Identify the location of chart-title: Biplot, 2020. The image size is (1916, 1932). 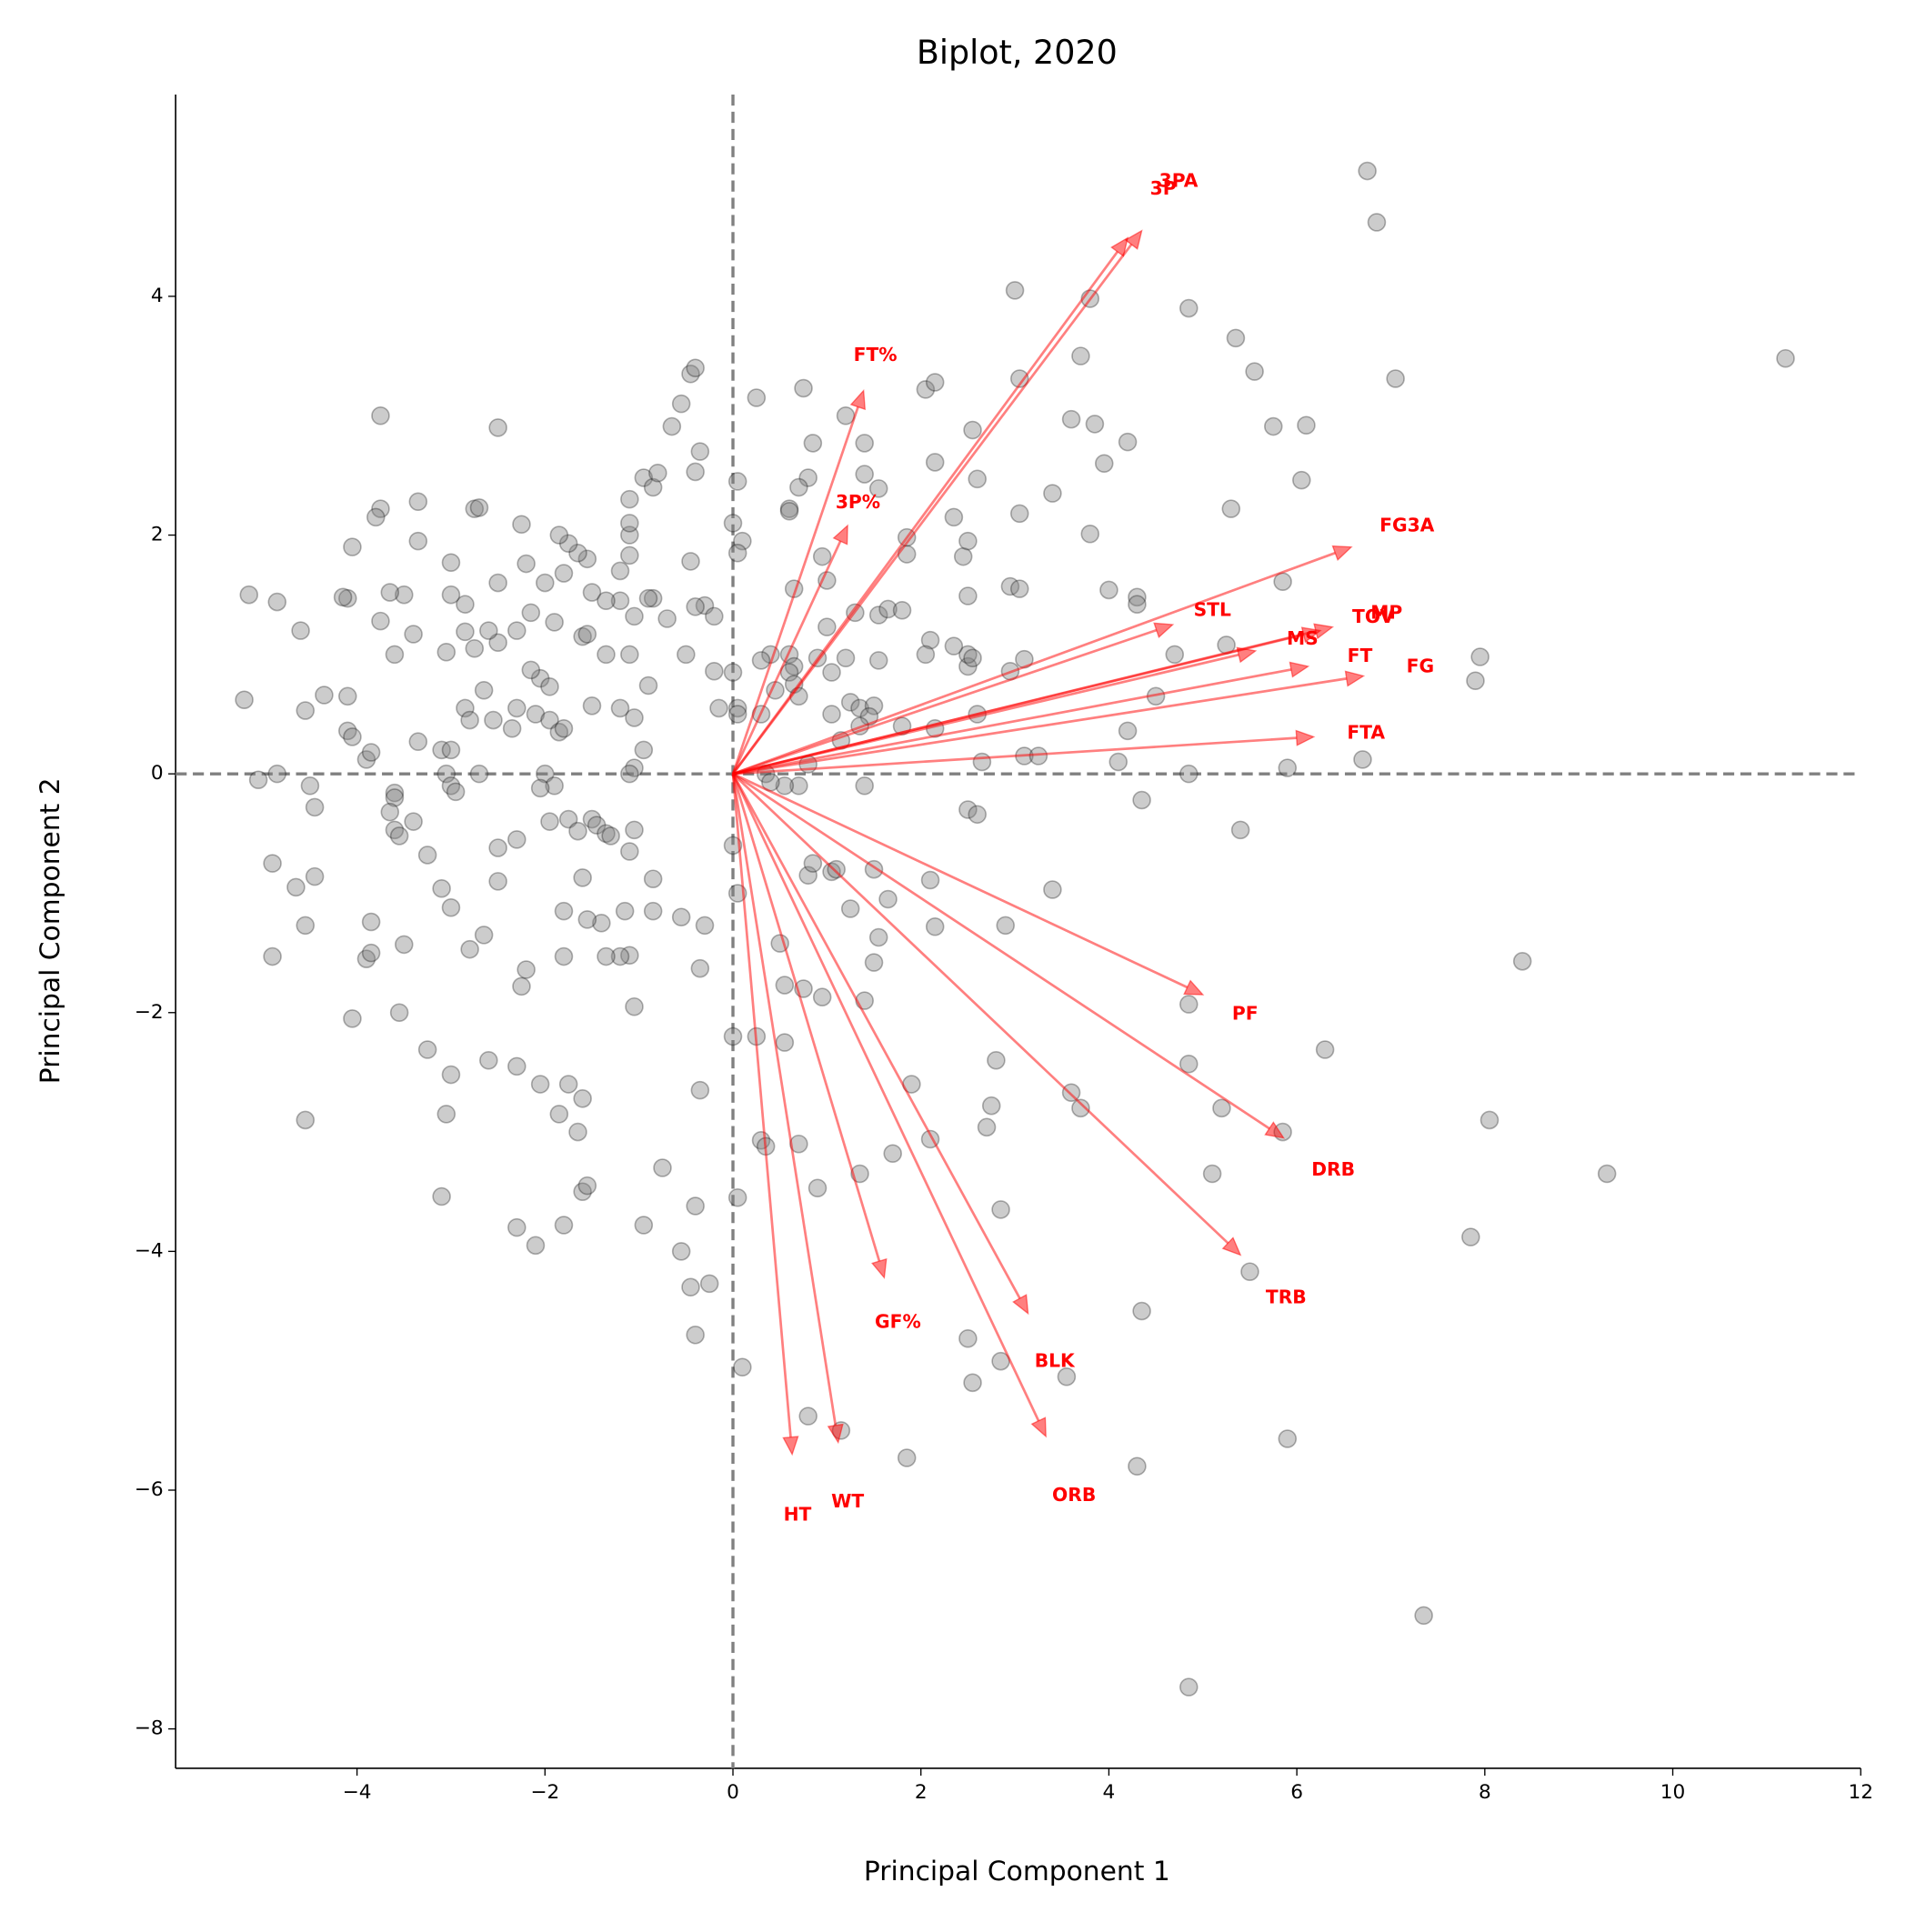
(1017, 52).